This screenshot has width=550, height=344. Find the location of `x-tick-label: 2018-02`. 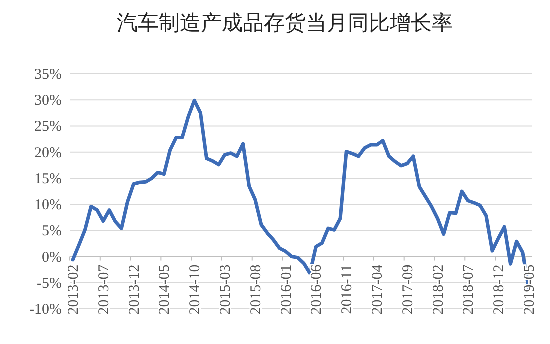

x-tick-label: 2018-02 is located at coordinates (438, 289).